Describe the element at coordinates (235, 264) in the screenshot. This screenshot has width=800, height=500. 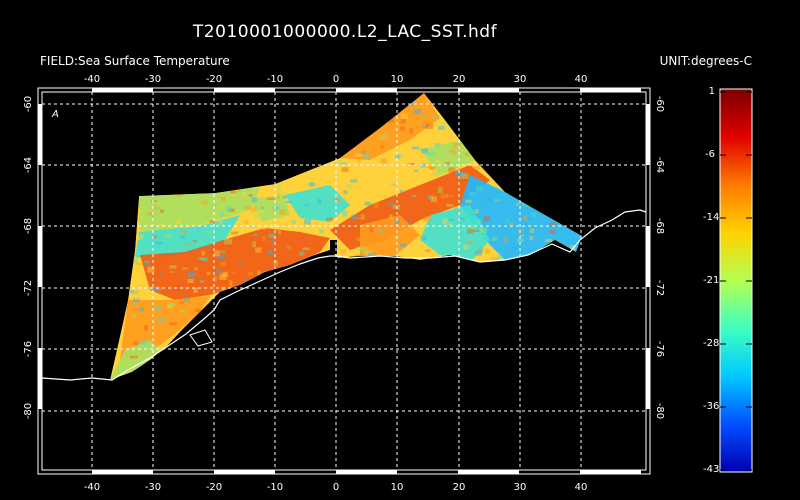
I see `sst-region` at that location.